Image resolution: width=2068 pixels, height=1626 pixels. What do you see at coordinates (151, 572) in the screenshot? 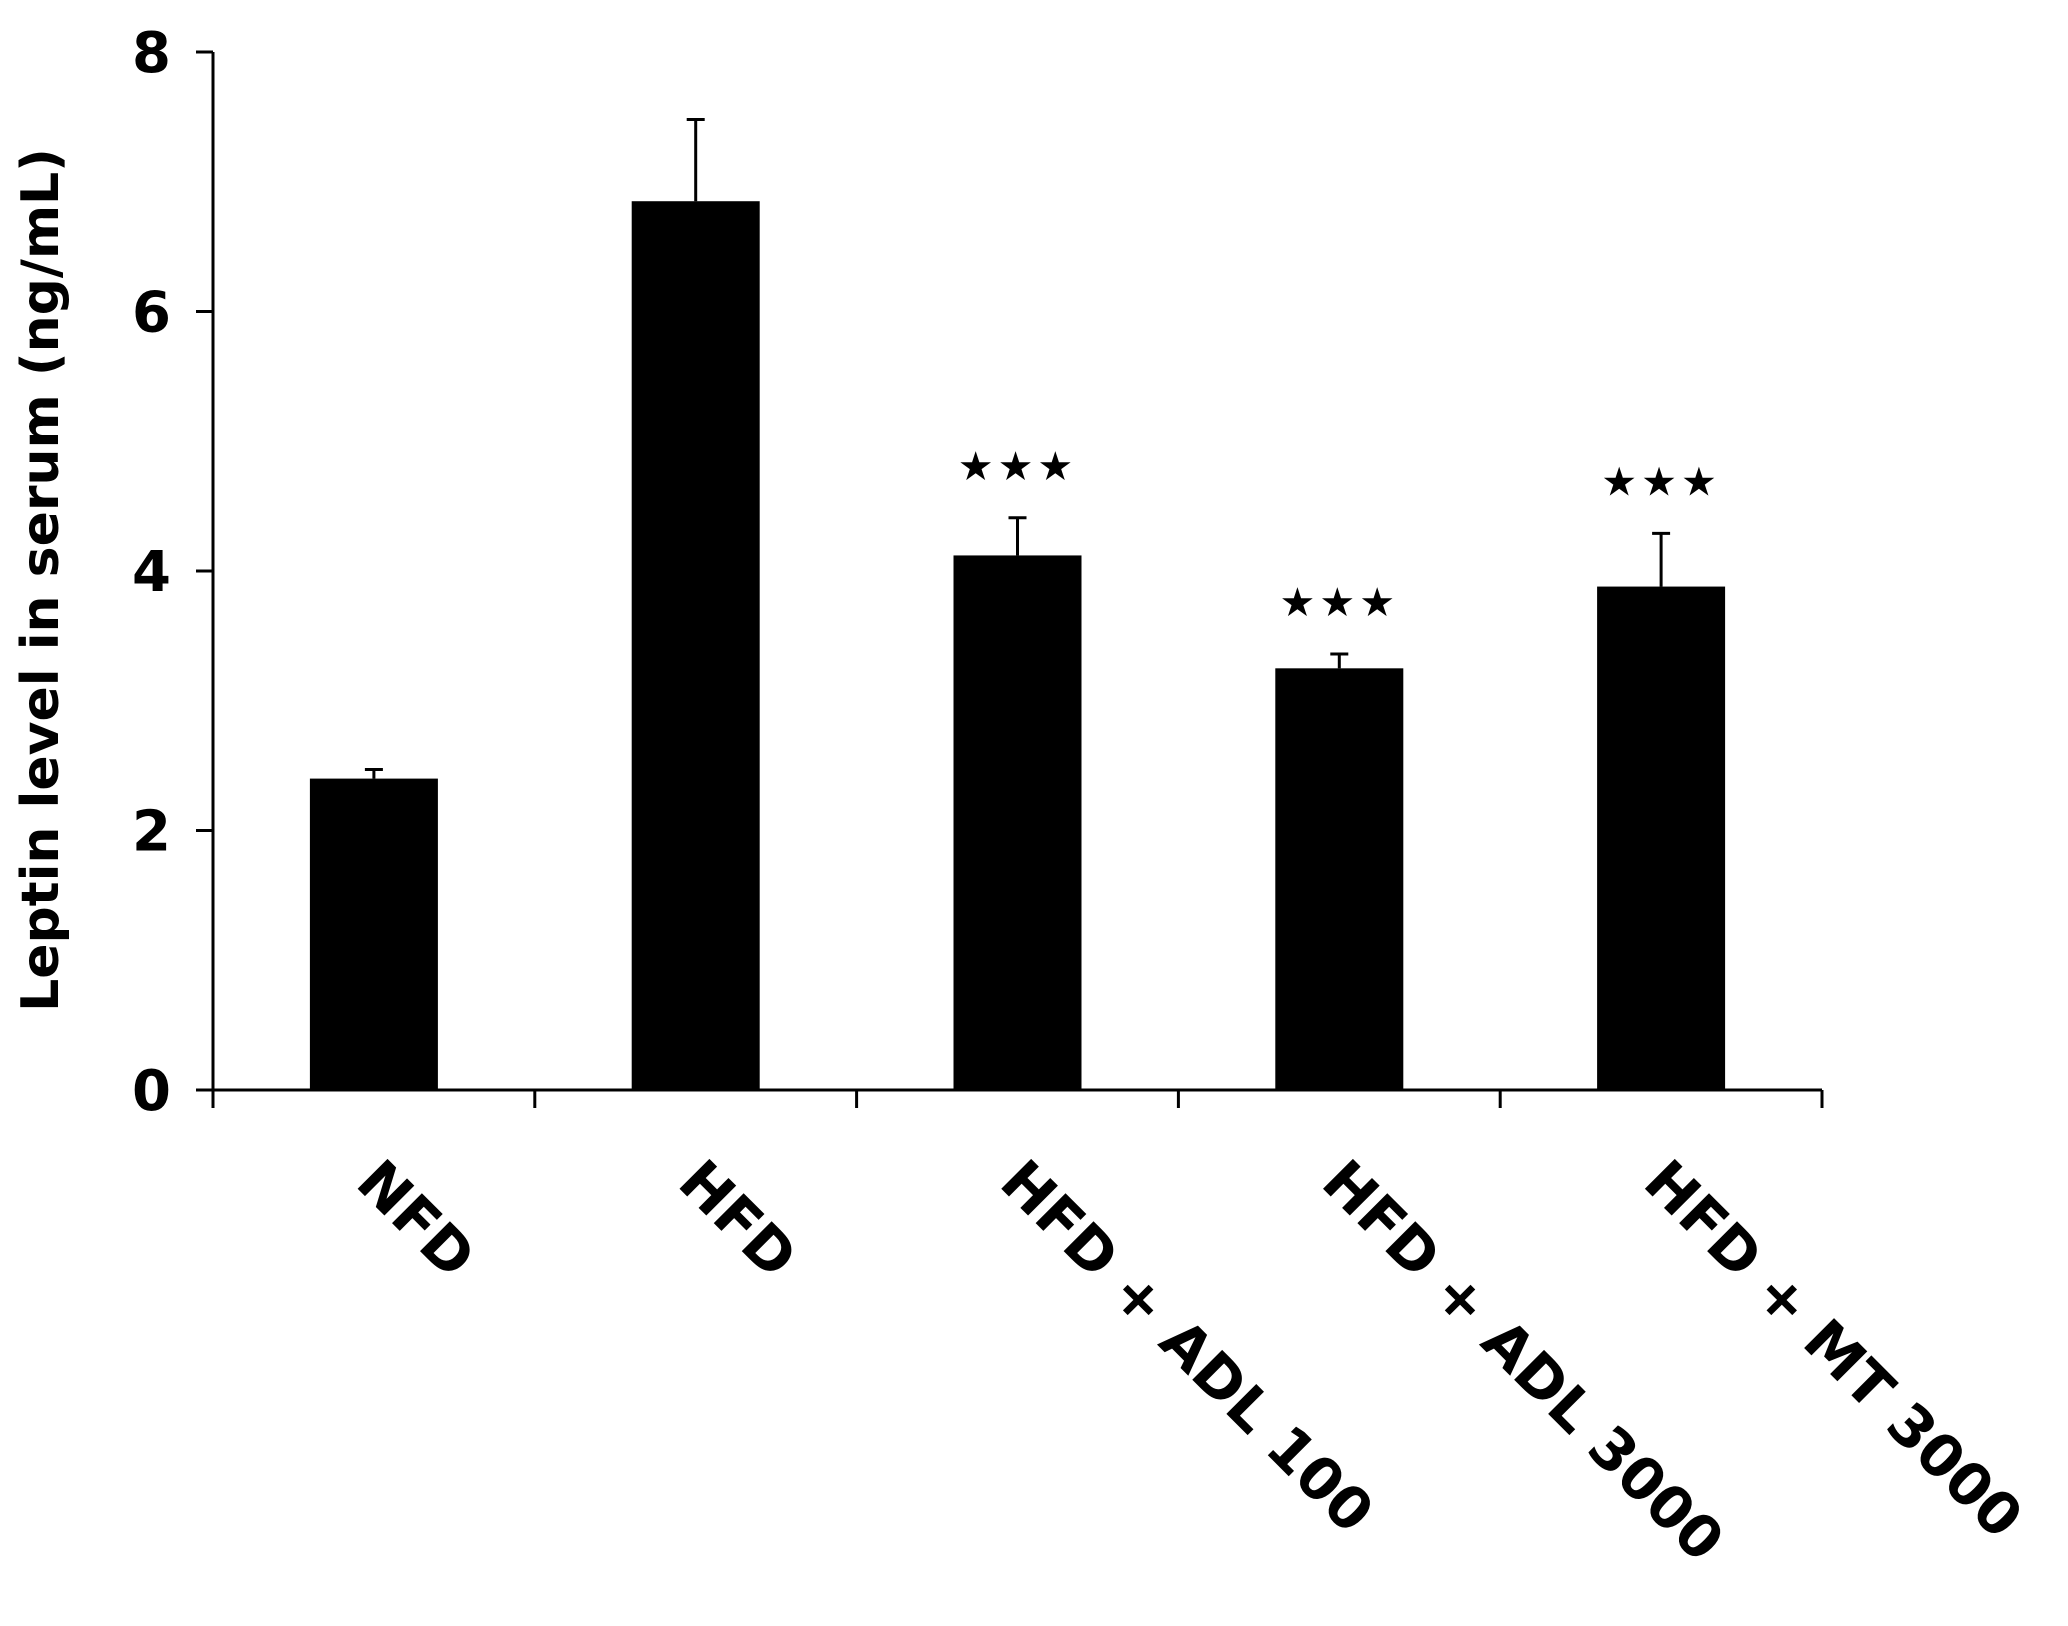
I see `y-tick-label-2: 4` at bounding box center [151, 572].